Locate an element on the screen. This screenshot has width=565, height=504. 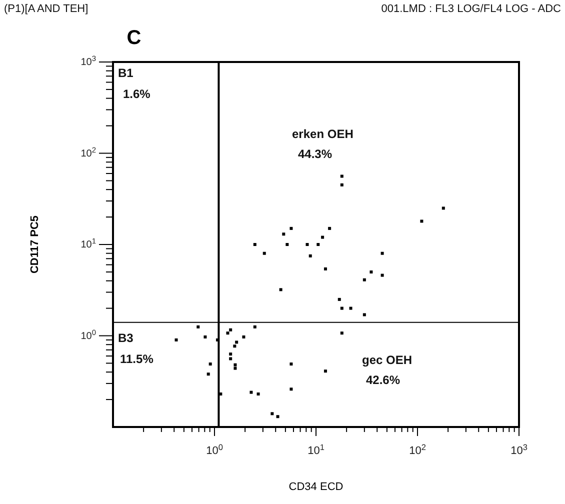
annotation: 11.5% is located at coordinates (137, 359).